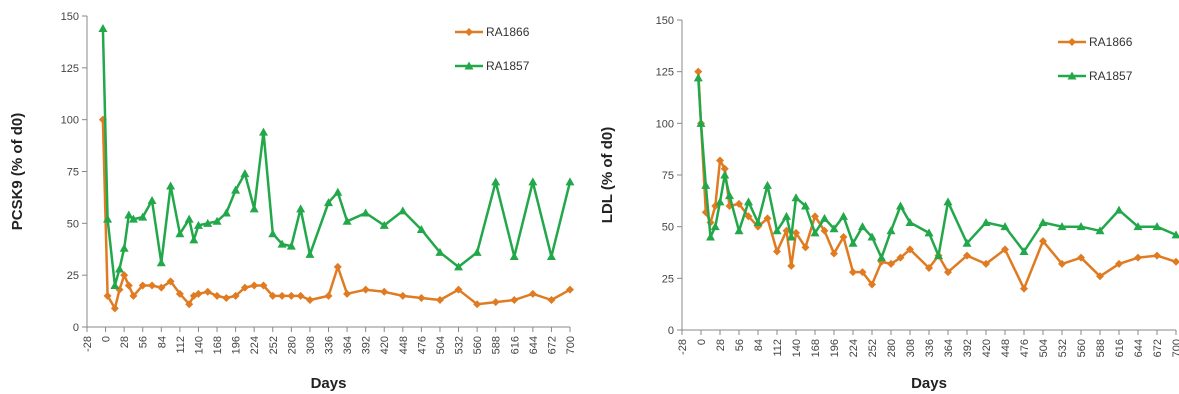 The width and height of the screenshot is (1179, 394). Describe the element at coordinates (497, 345) in the screenshot. I see `pcsk9-x-tick-label: 588` at that location.